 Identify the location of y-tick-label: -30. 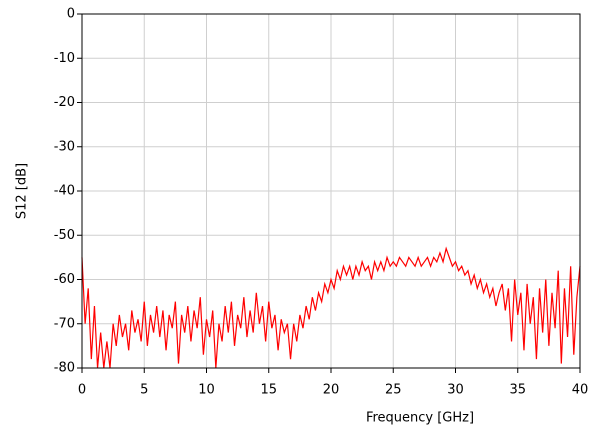
(64, 146).